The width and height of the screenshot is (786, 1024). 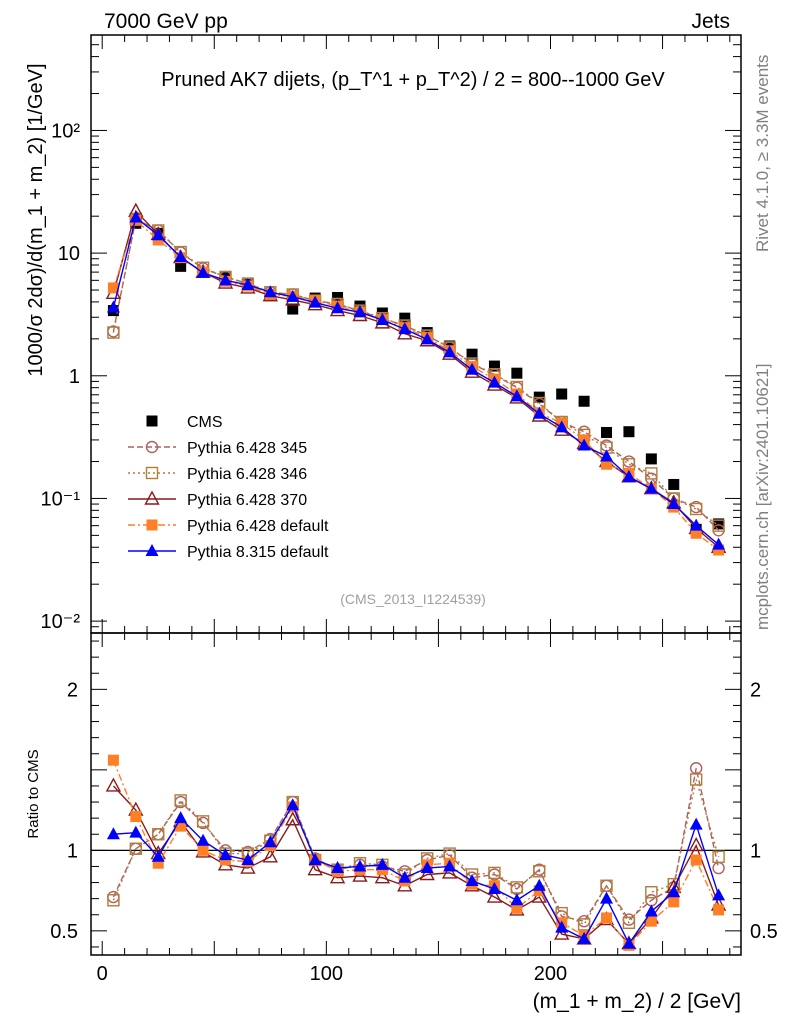 I want to click on ratio-line-pythia-8-315-default, so click(x=416, y=874).